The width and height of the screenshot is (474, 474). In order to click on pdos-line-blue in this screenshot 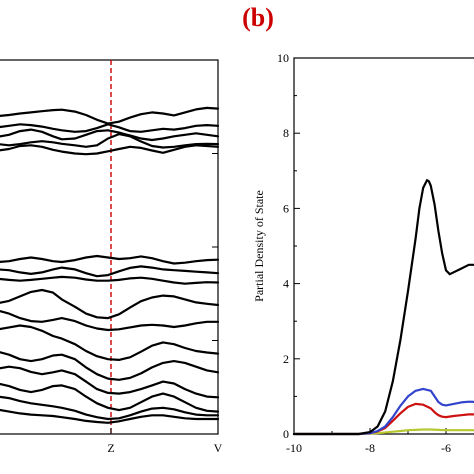, I will do `click(383, 411)`.